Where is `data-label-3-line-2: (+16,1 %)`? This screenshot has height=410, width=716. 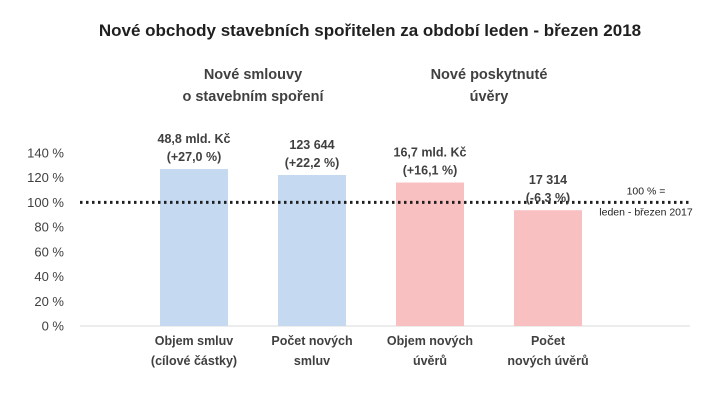
data-label-3-line-2: (+16,1 %) is located at coordinates (430, 171).